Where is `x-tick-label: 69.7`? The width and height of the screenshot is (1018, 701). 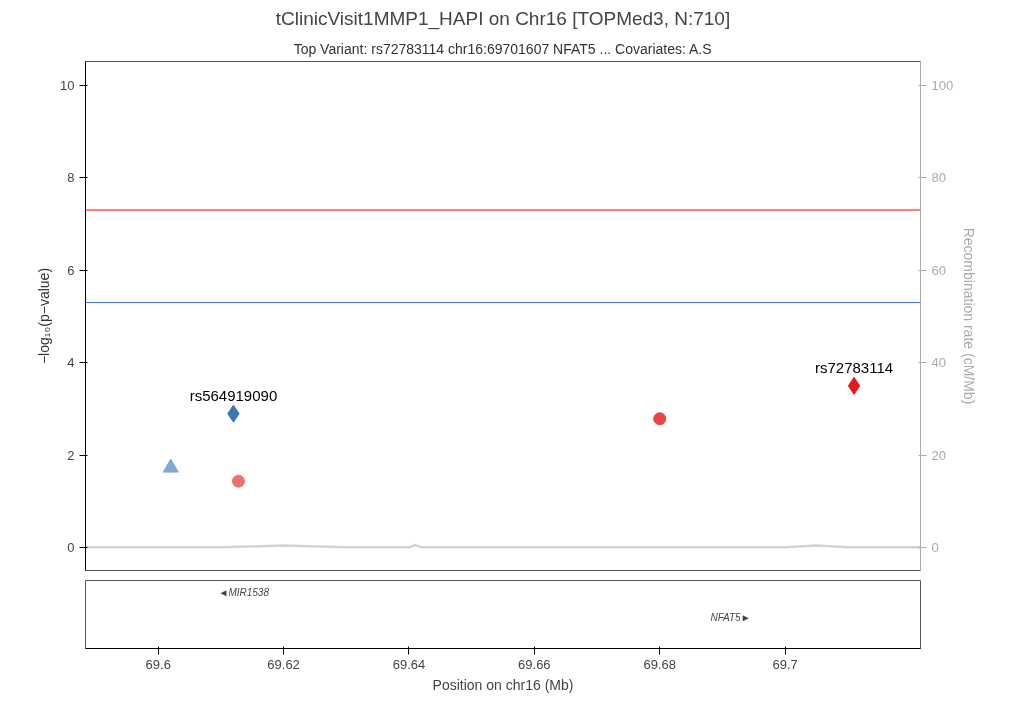 x-tick-label: 69.7 is located at coordinates (785, 664).